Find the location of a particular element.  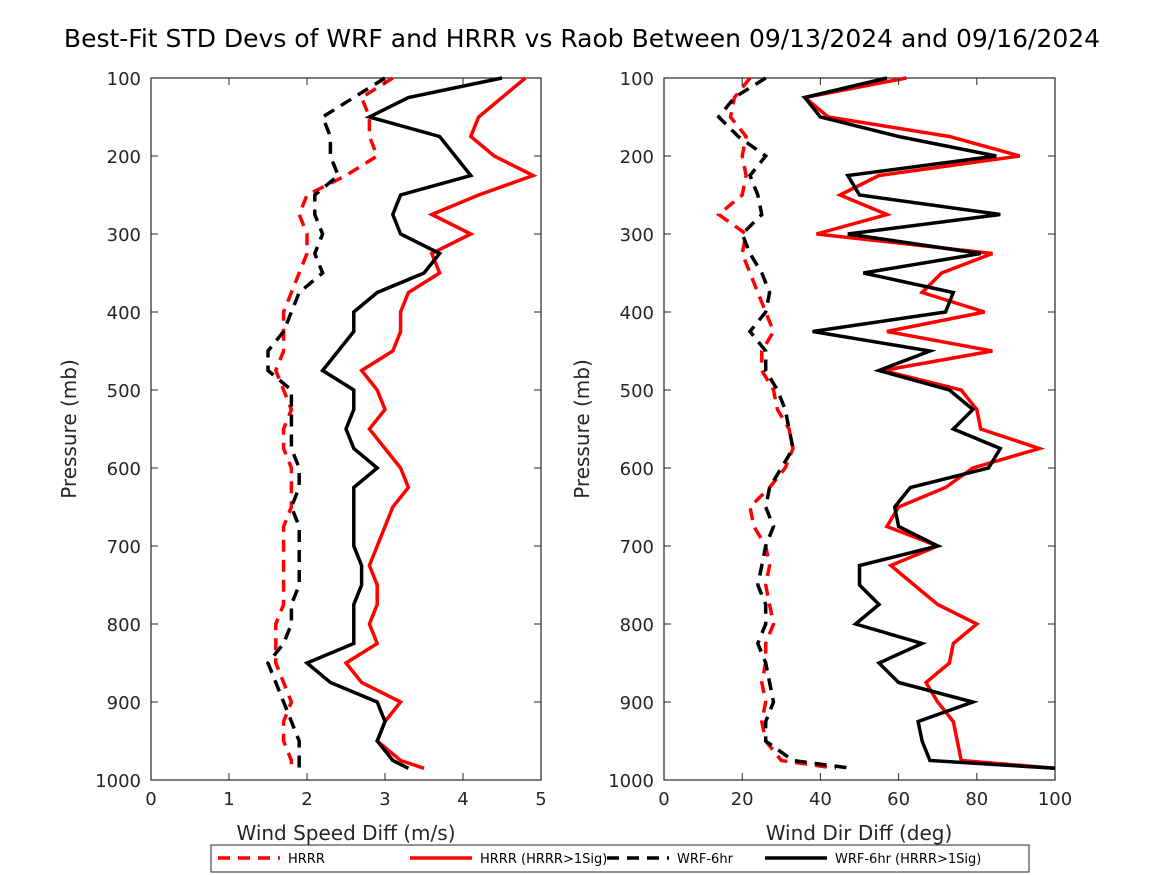

x-tick-label: 40 is located at coordinates (820, 799).